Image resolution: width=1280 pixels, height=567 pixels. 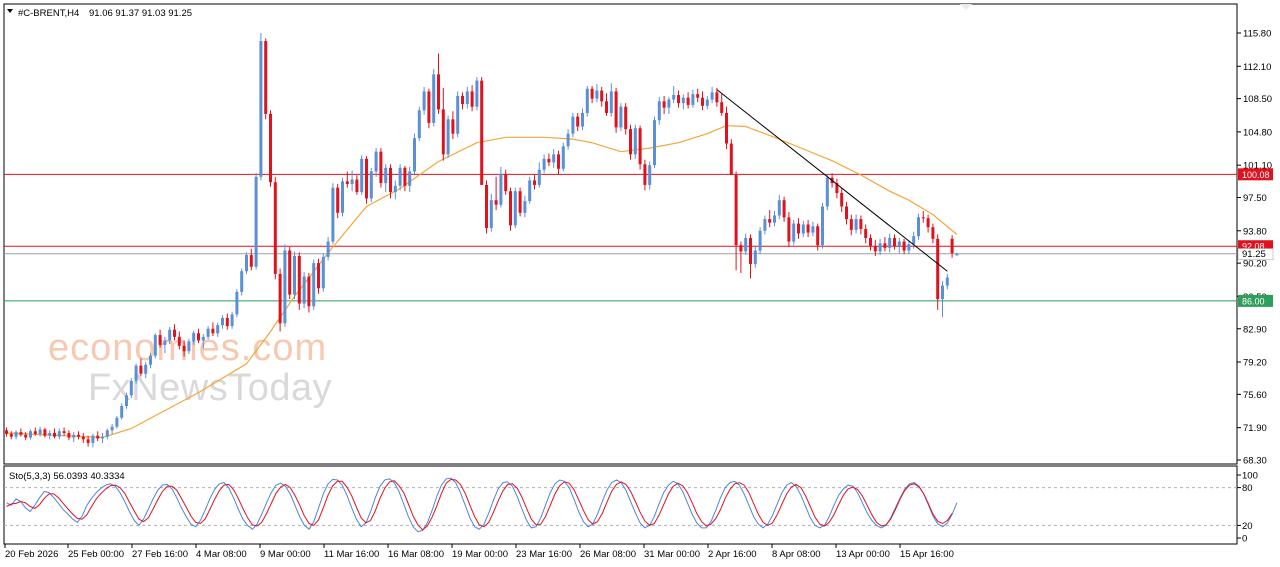 I want to click on menu-triangle-icon, so click(x=10, y=11).